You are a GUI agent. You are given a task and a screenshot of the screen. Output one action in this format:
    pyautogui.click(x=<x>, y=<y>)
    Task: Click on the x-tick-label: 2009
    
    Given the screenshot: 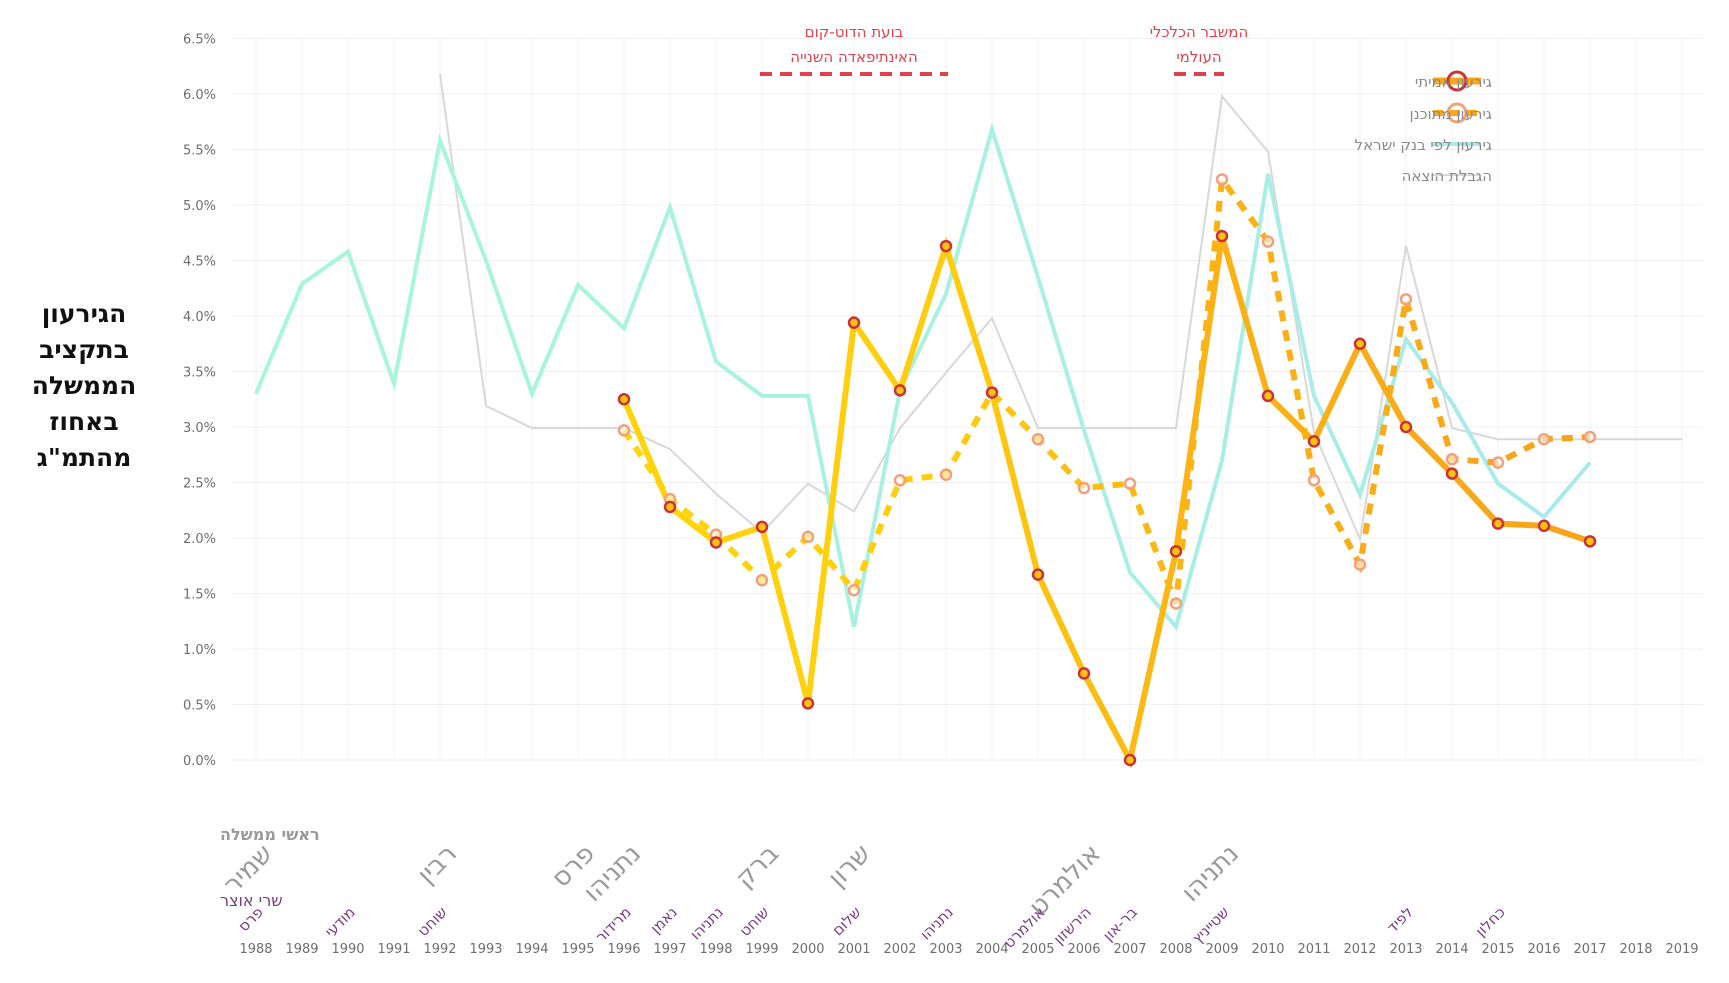 What is the action you would take?
    pyautogui.click(x=1221, y=949)
    